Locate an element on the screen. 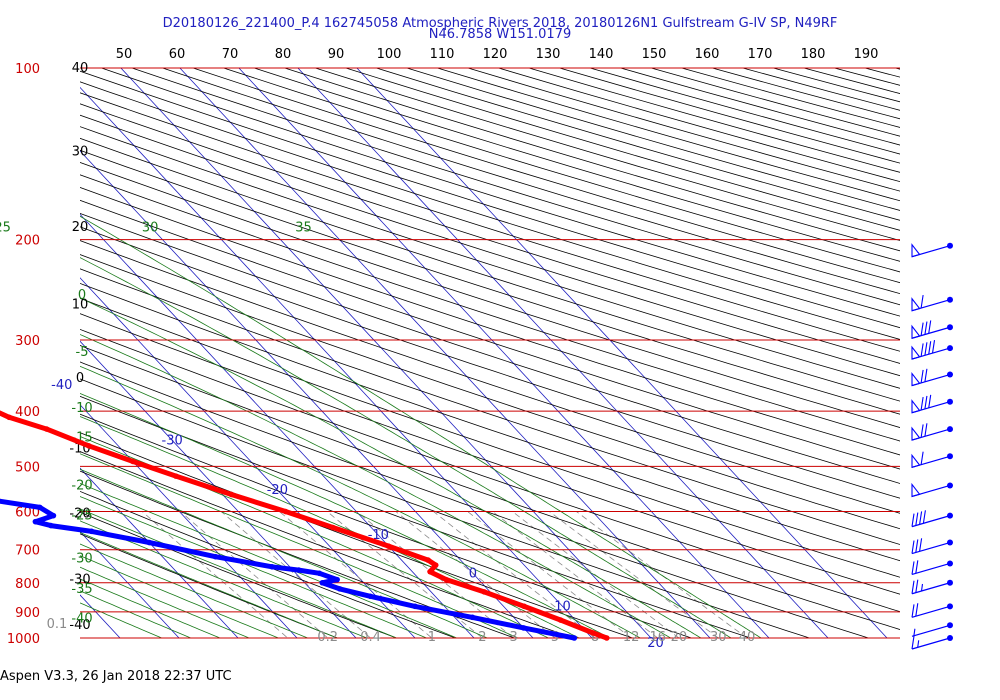 This screenshot has width=1000, height=700. mixing-ratio-label: 5 is located at coordinates (555, 637).